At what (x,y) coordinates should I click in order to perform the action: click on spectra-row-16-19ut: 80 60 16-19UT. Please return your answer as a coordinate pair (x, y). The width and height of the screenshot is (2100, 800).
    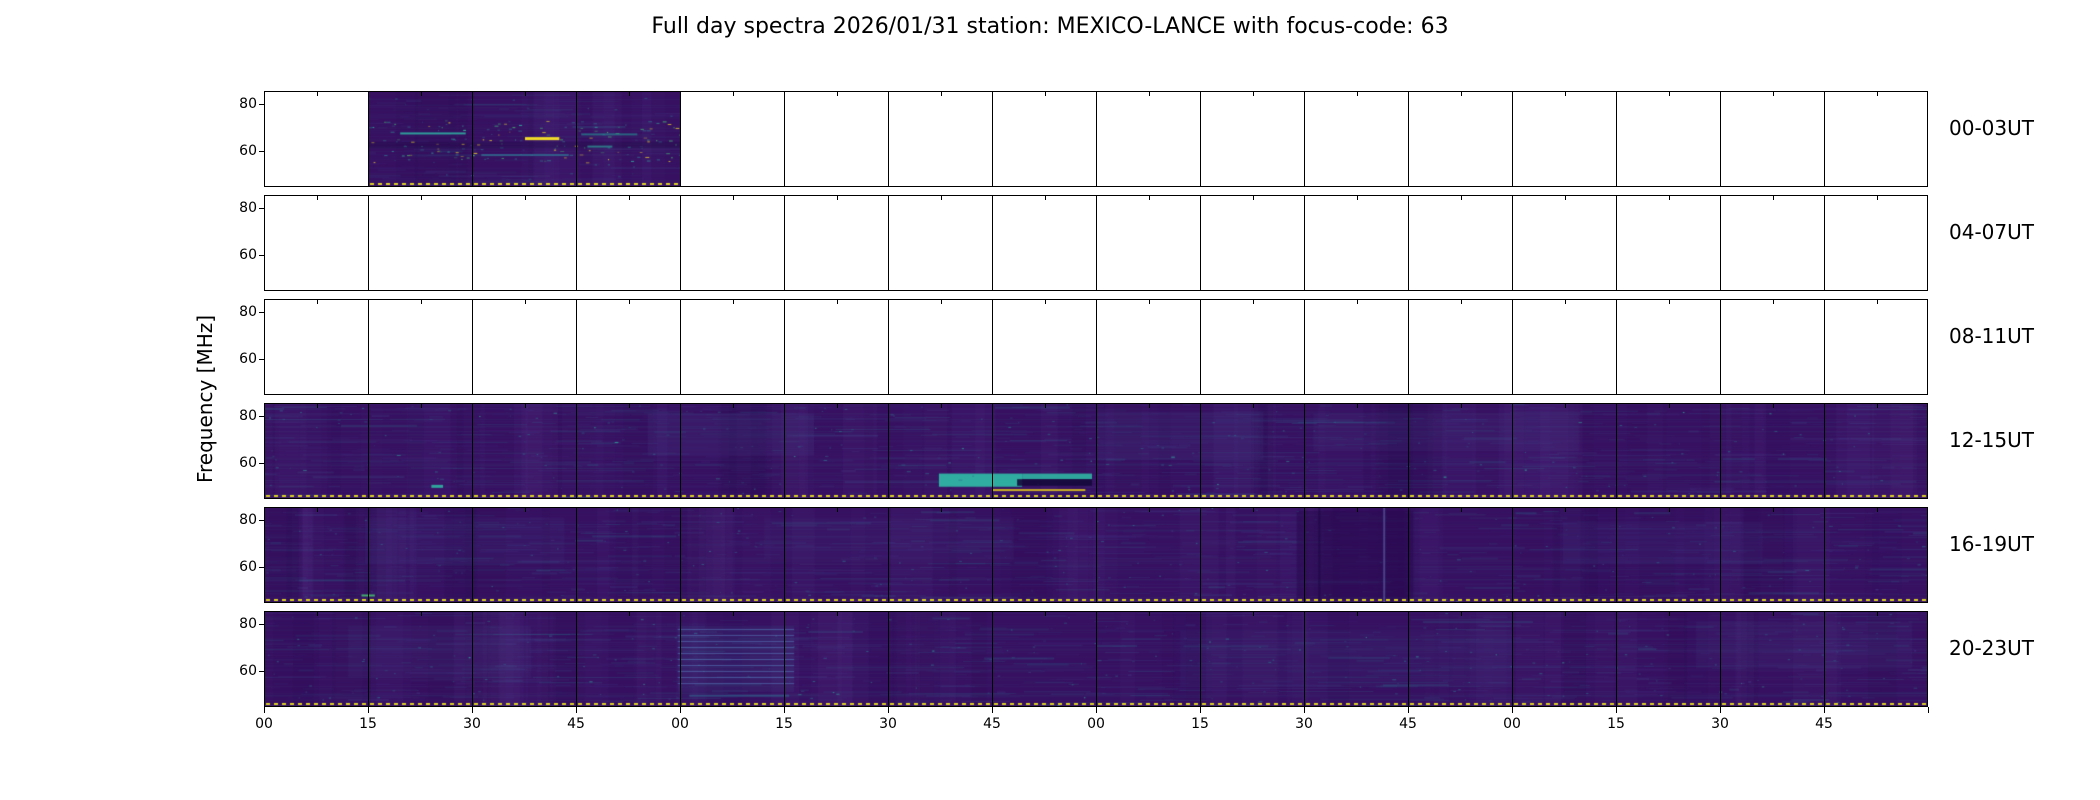
    Looking at the image, I should click on (1136, 555).